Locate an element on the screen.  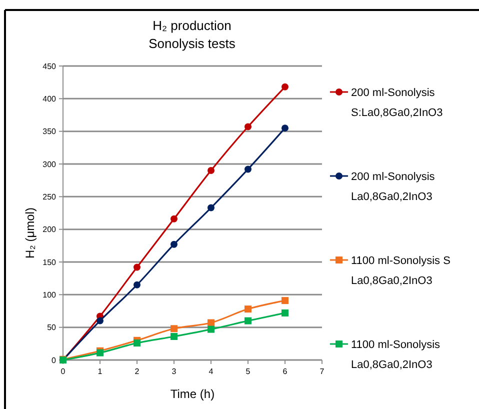
x-tick-label: 7 is located at coordinates (322, 371).